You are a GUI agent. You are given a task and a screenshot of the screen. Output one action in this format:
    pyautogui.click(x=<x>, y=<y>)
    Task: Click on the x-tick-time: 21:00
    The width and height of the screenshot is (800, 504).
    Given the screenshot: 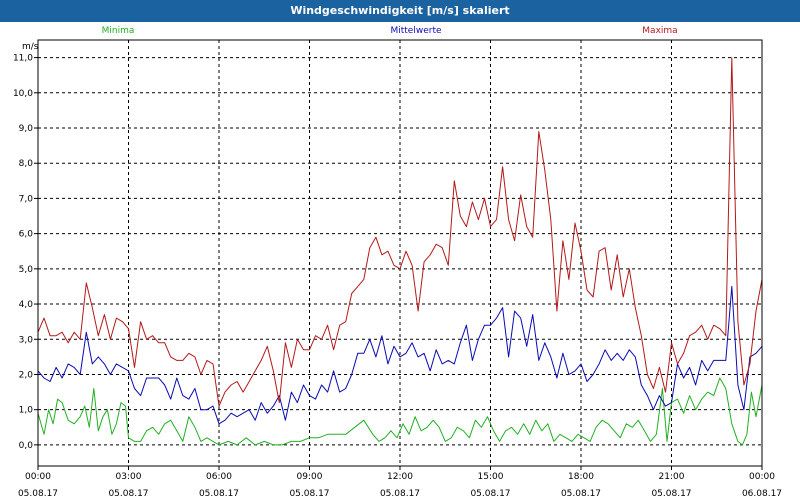 What is the action you would take?
    pyautogui.click(x=672, y=477)
    